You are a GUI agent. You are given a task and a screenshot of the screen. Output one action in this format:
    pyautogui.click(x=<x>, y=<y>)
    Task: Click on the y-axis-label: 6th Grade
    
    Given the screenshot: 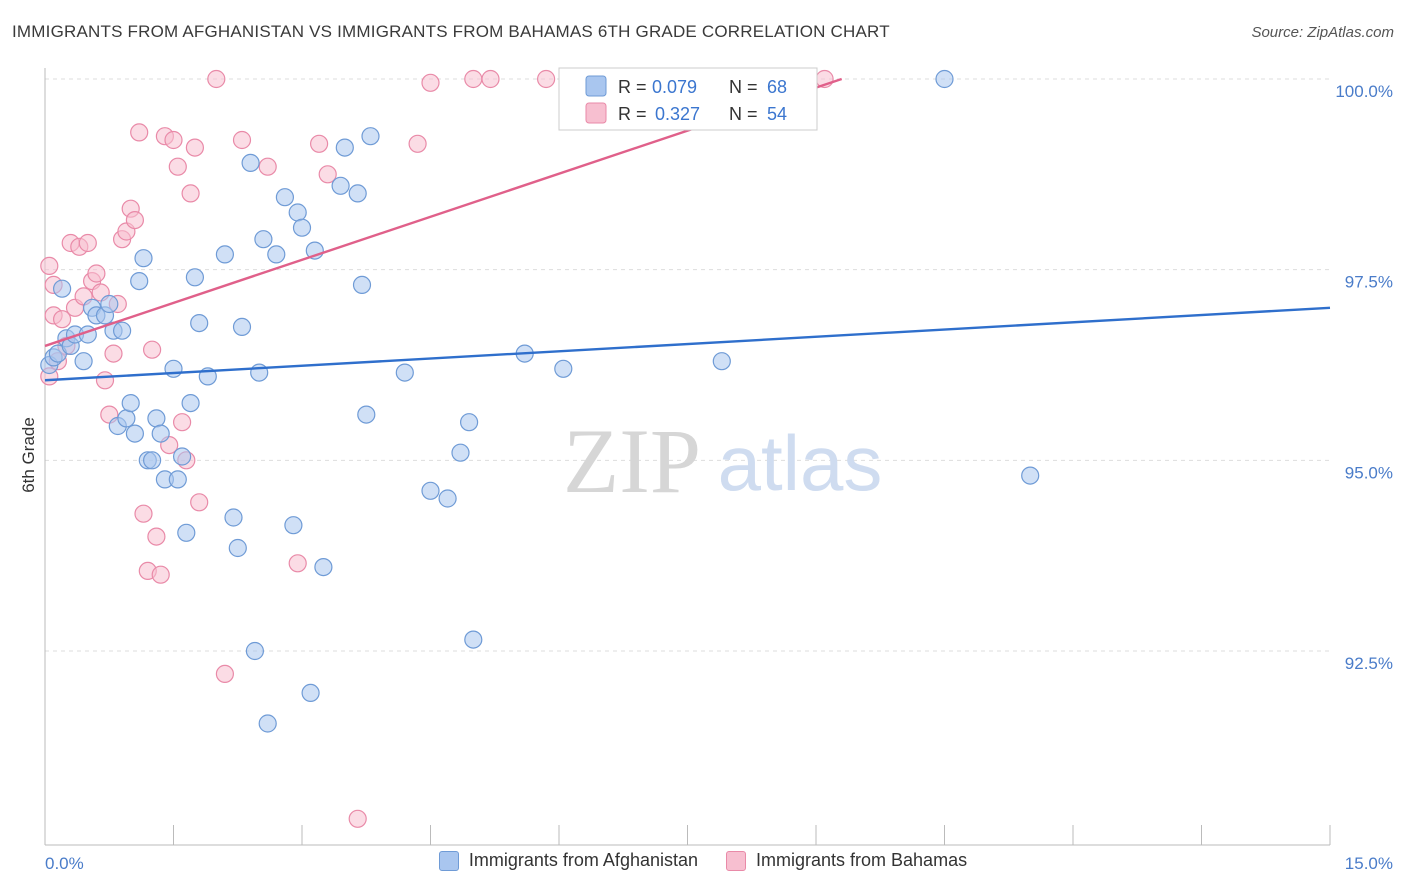 What is the action you would take?
    pyautogui.click(x=28, y=455)
    